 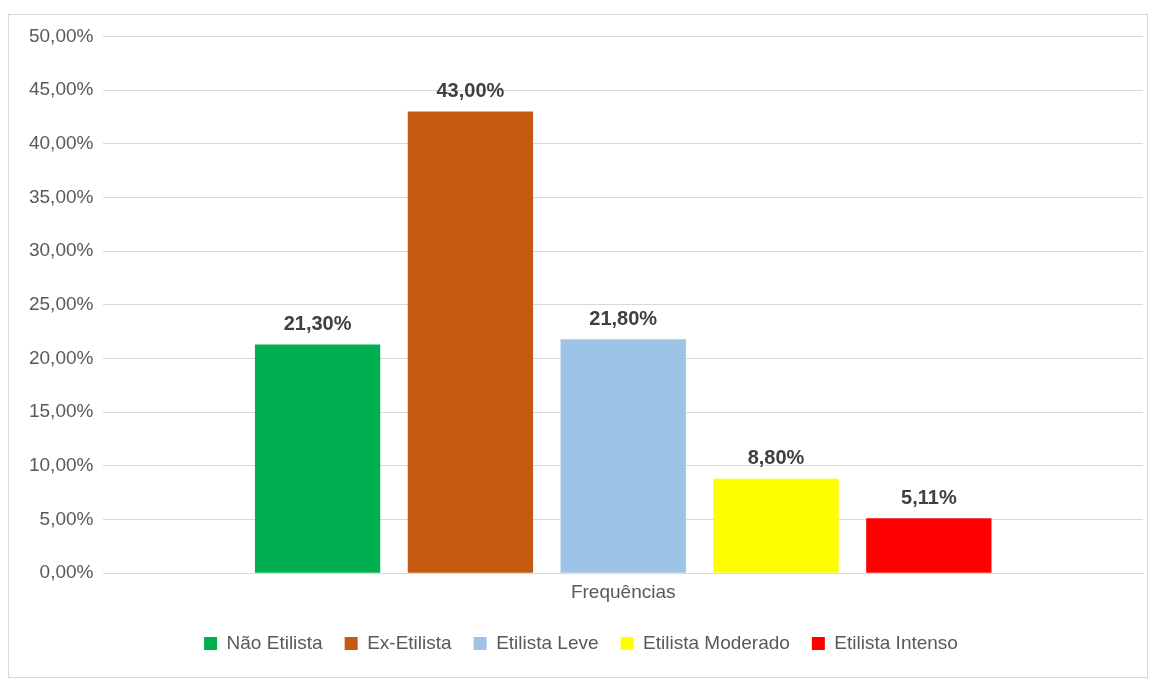 What do you see at coordinates (61, 35) in the screenshot?
I see `y-tick-label: 50,00%` at bounding box center [61, 35].